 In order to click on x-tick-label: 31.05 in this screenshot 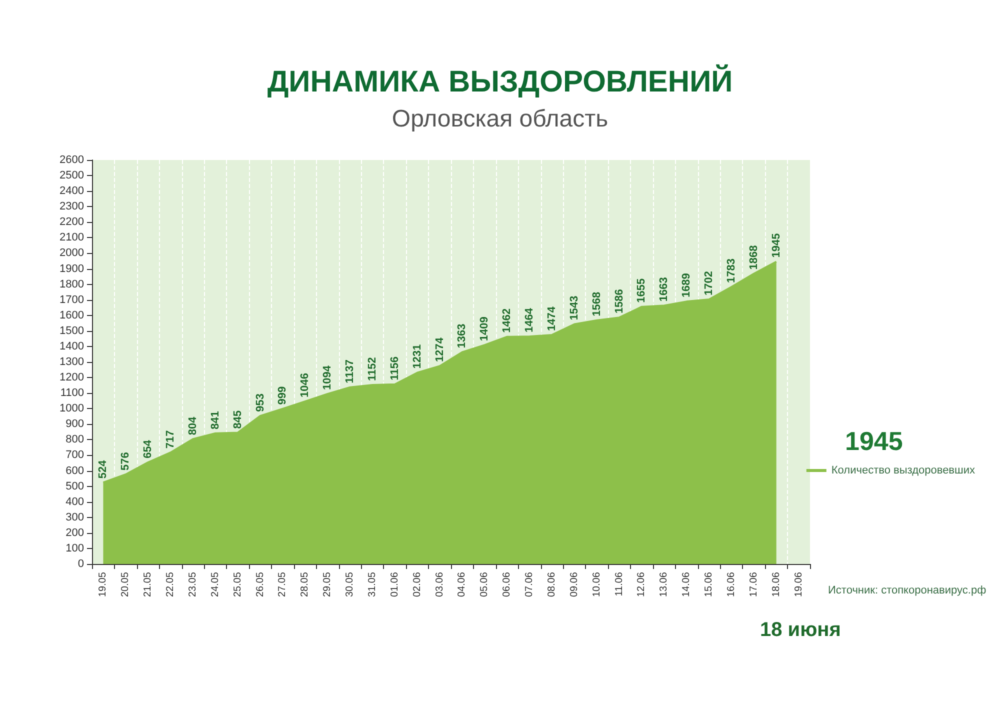, I will do `click(372, 585)`.